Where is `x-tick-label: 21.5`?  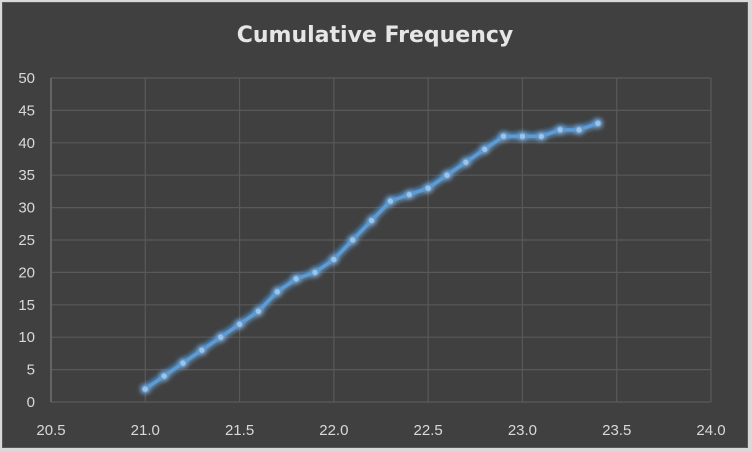
x-tick-label: 21.5 is located at coordinates (239, 430).